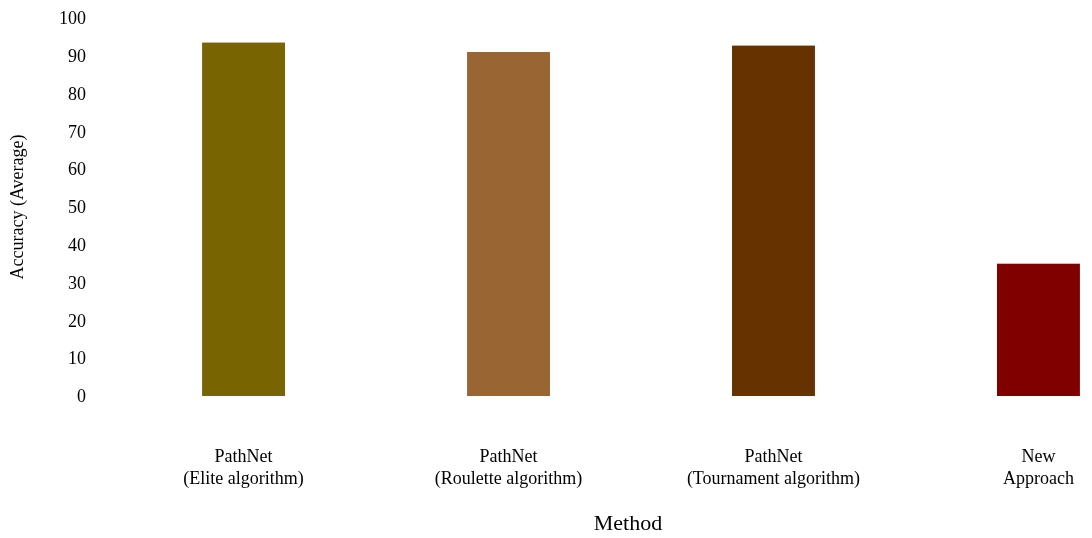  I want to click on y-tick-label: 50, so click(77, 207).